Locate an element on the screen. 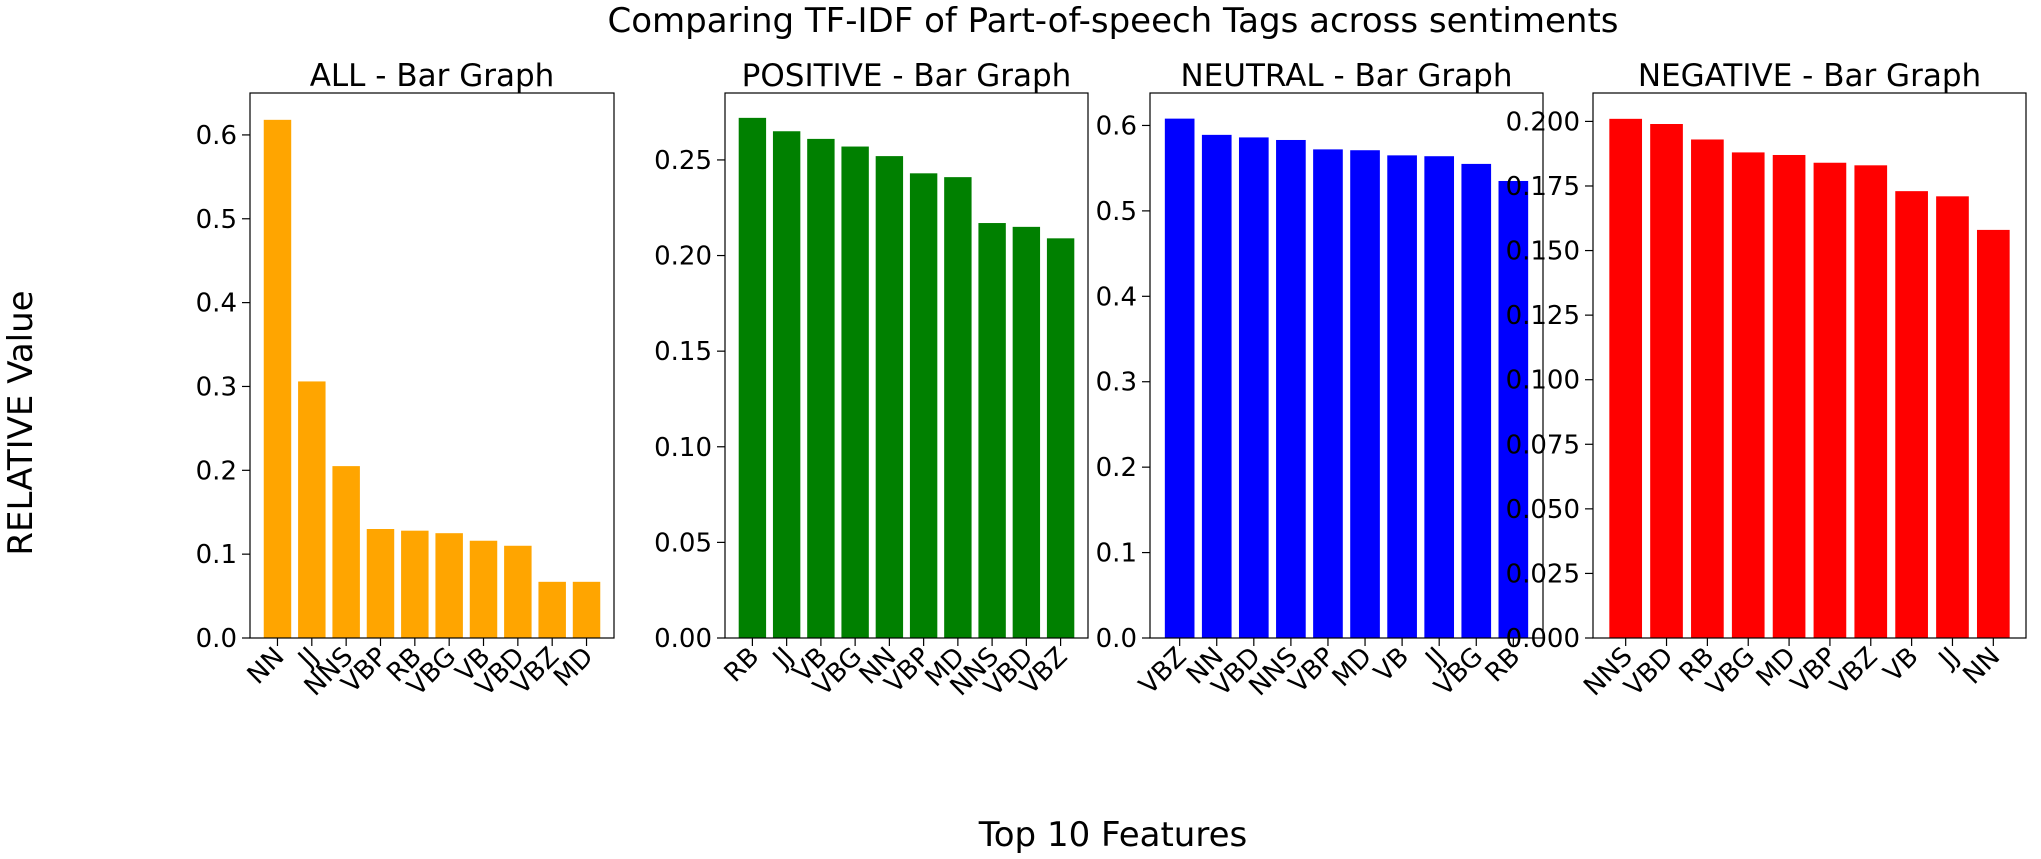 The width and height of the screenshot is (2041, 859). x-tick-label: VBZ is located at coordinates (1854, 671).